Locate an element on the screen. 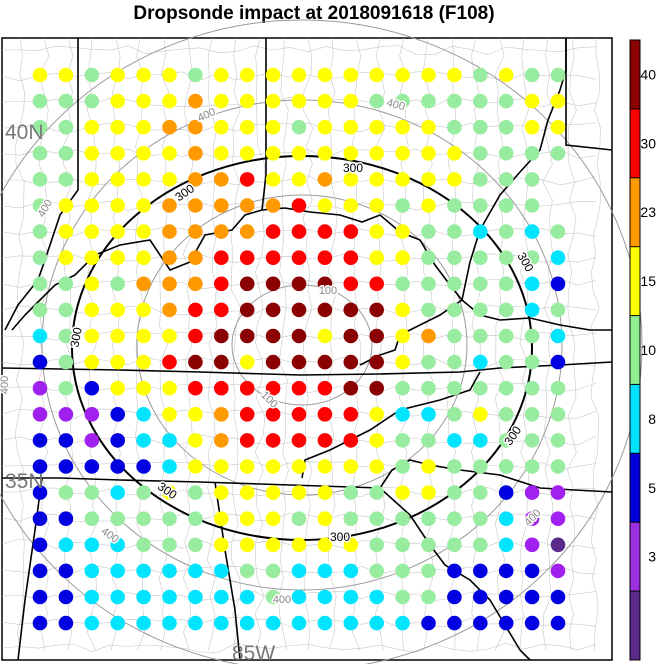  map-title: Dropsonde impact at 2018091618 (F108) is located at coordinates (314, 13).